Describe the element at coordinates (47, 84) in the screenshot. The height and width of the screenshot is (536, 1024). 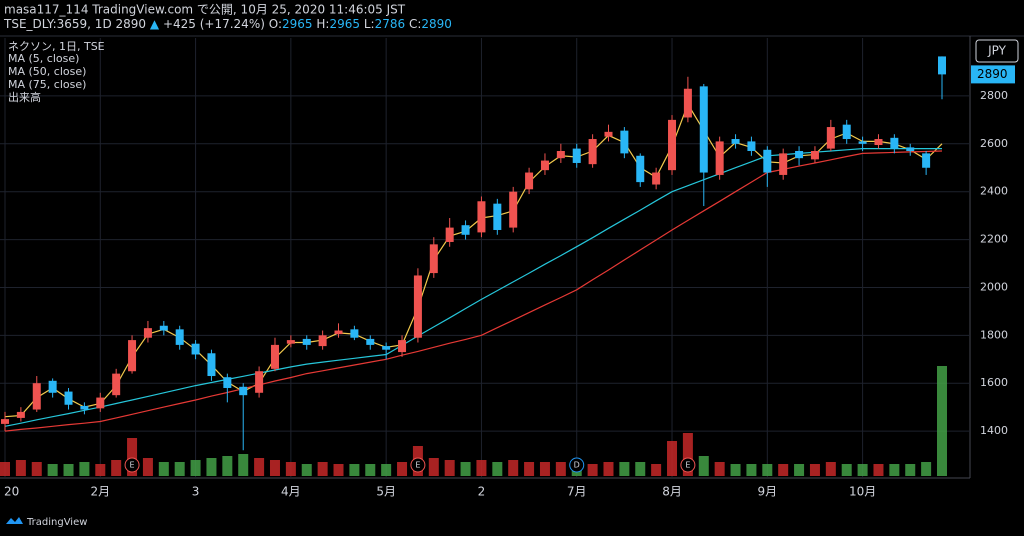
I see `legend-entry: MA (75, close)` at that location.